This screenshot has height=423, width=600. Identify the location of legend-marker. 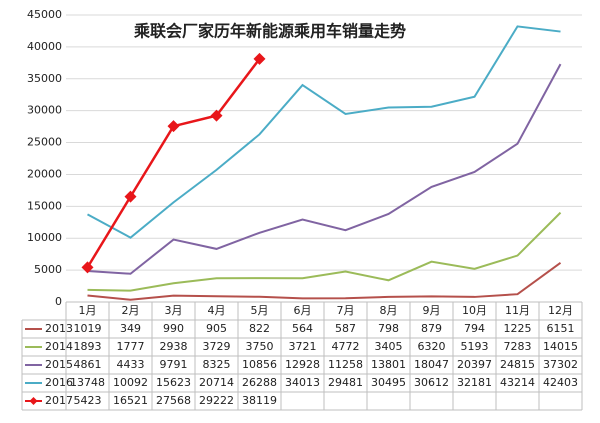
(33, 401).